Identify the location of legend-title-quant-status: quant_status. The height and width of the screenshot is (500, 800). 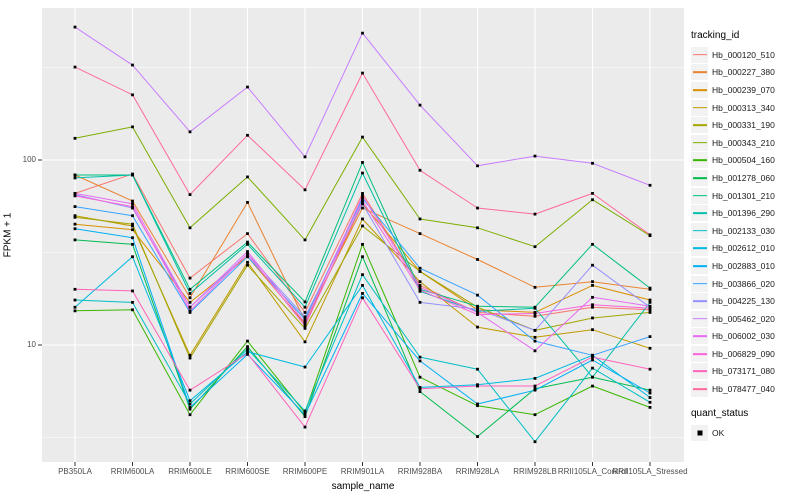
(720, 413).